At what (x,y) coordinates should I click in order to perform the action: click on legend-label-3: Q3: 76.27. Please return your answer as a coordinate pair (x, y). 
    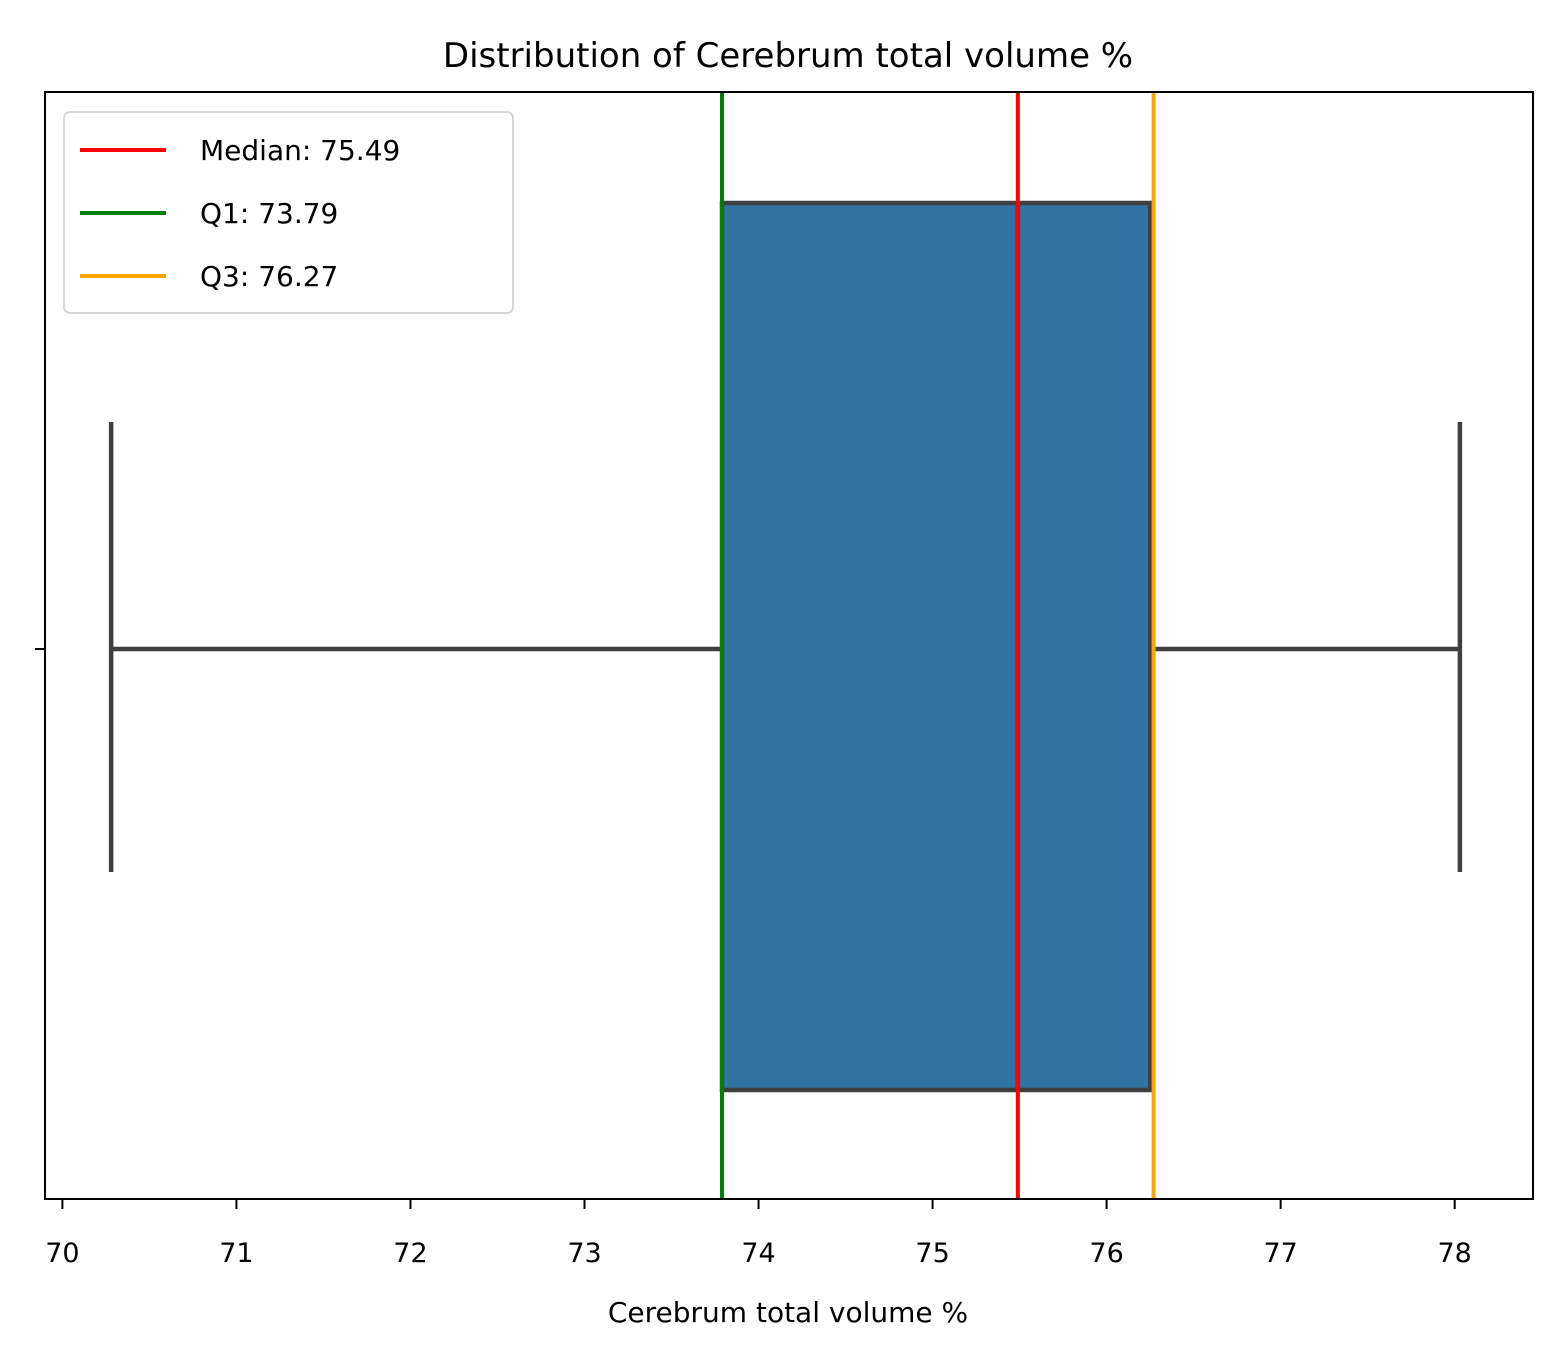
    Looking at the image, I should click on (269, 276).